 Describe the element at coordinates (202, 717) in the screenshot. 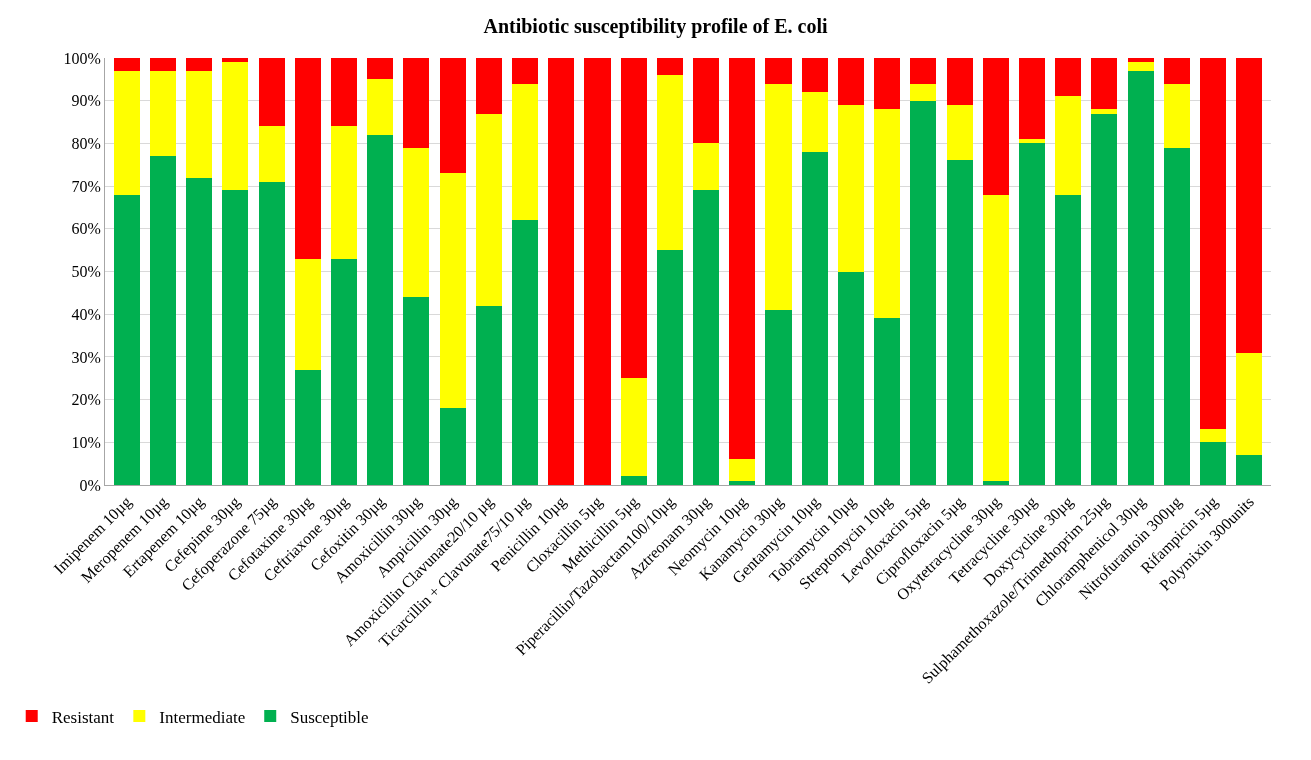

I see `legend-label: Intermediate` at that location.